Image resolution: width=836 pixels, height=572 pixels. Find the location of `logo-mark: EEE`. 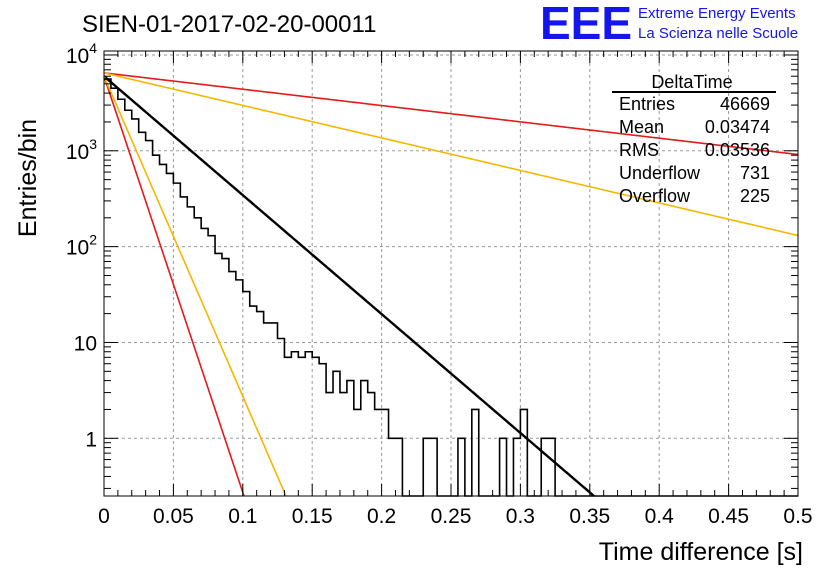

logo-mark: EEE is located at coordinates (586, 24).